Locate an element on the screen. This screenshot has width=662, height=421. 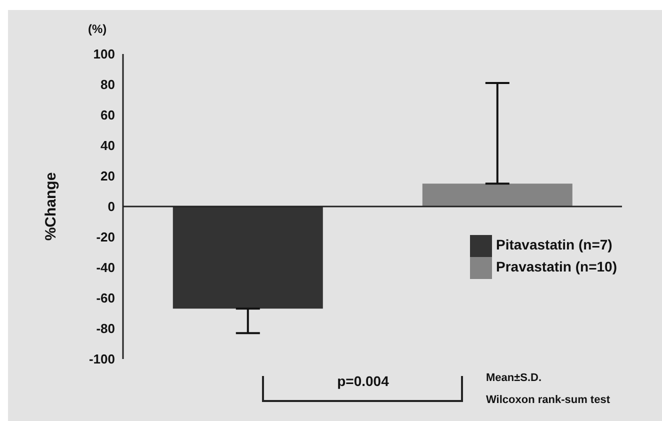
y-axis-title: %Change is located at coordinates (51, 206).